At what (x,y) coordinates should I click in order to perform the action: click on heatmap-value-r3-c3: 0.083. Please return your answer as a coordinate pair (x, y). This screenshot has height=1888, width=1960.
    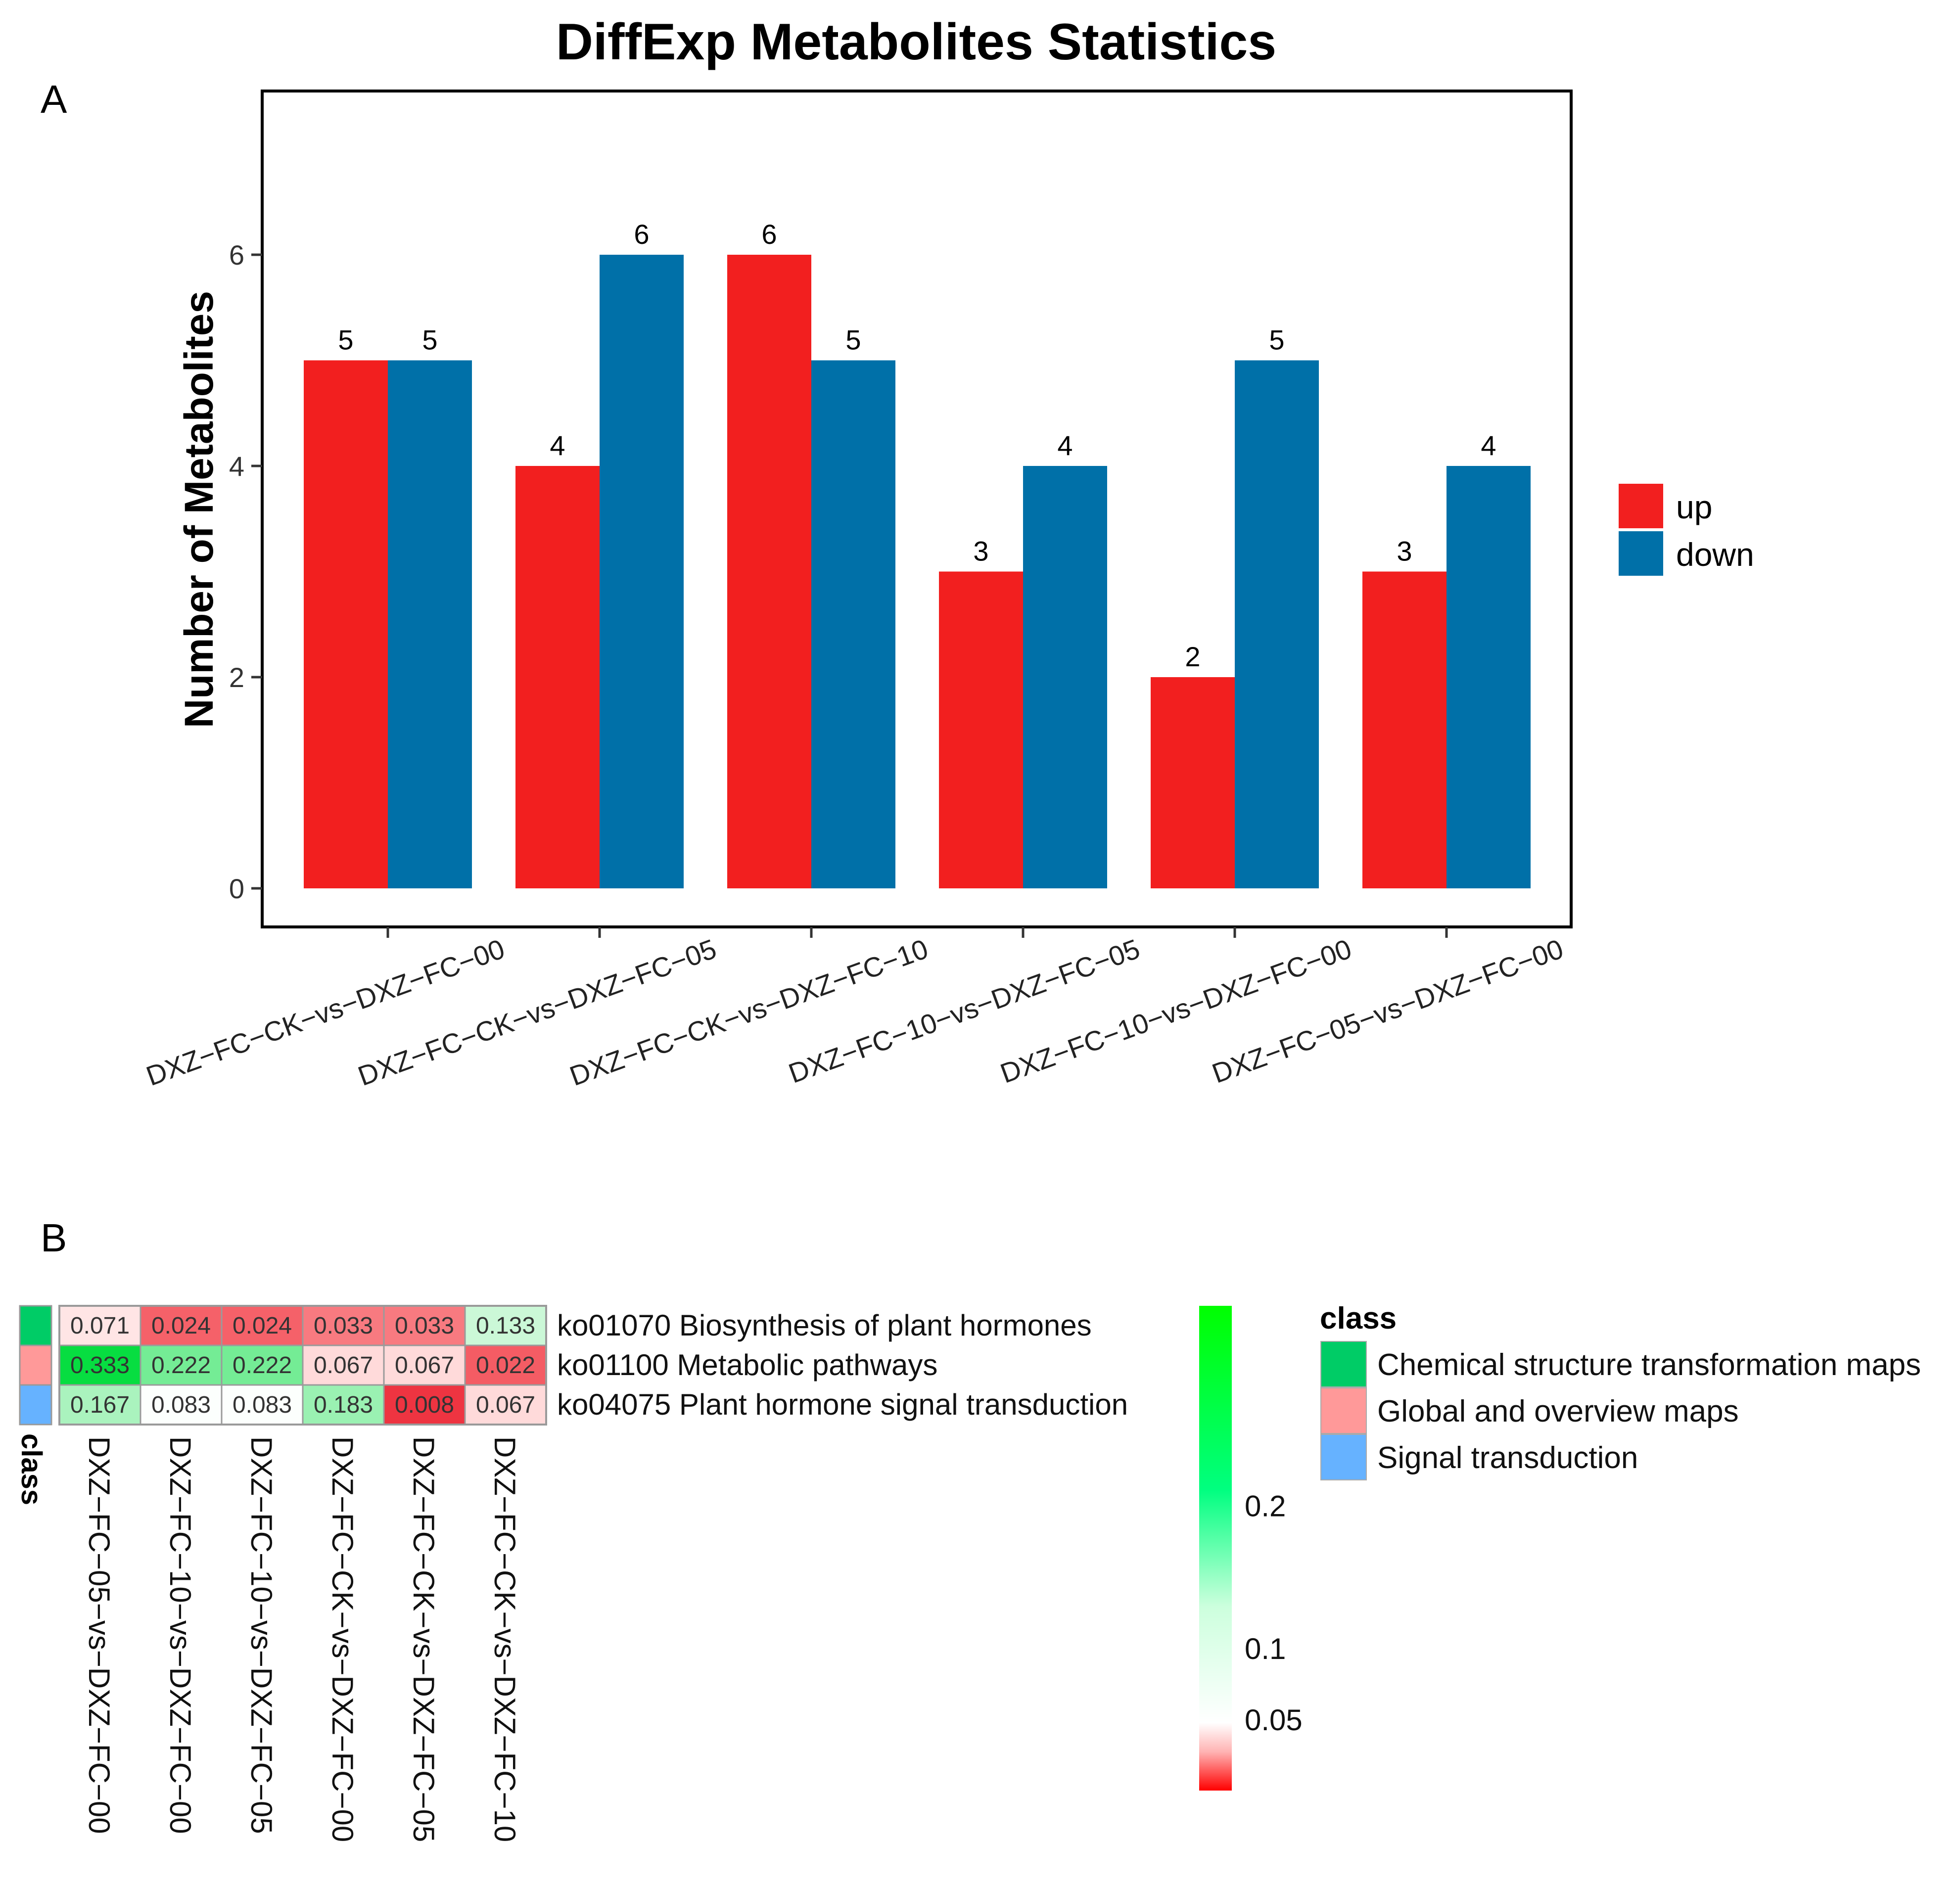
    Looking at the image, I should click on (262, 1405).